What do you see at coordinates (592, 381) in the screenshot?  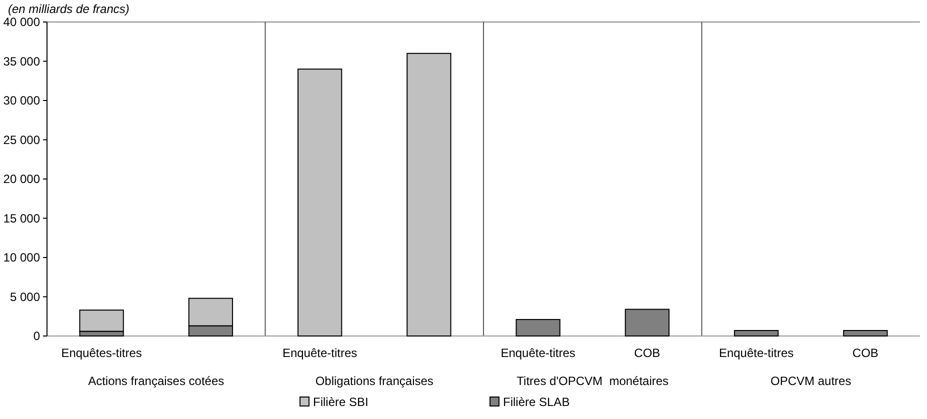 I see `text: Titres d'OPCVM monétaires` at bounding box center [592, 381].